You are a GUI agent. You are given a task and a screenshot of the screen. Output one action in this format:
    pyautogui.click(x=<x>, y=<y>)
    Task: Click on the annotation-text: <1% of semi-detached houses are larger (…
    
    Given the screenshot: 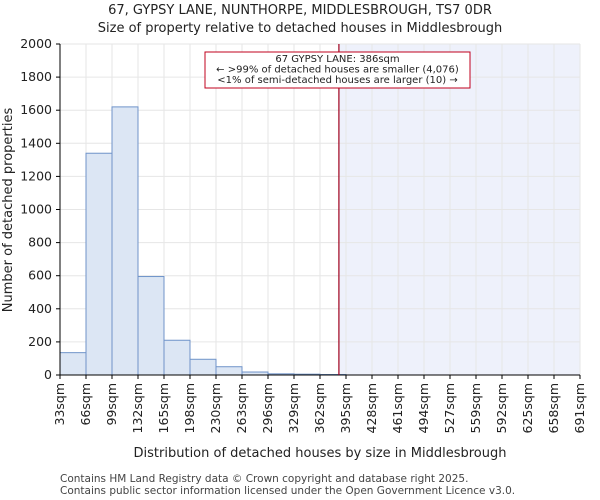 What is the action you would take?
    pyautogui.click(x=337, y=80)
    